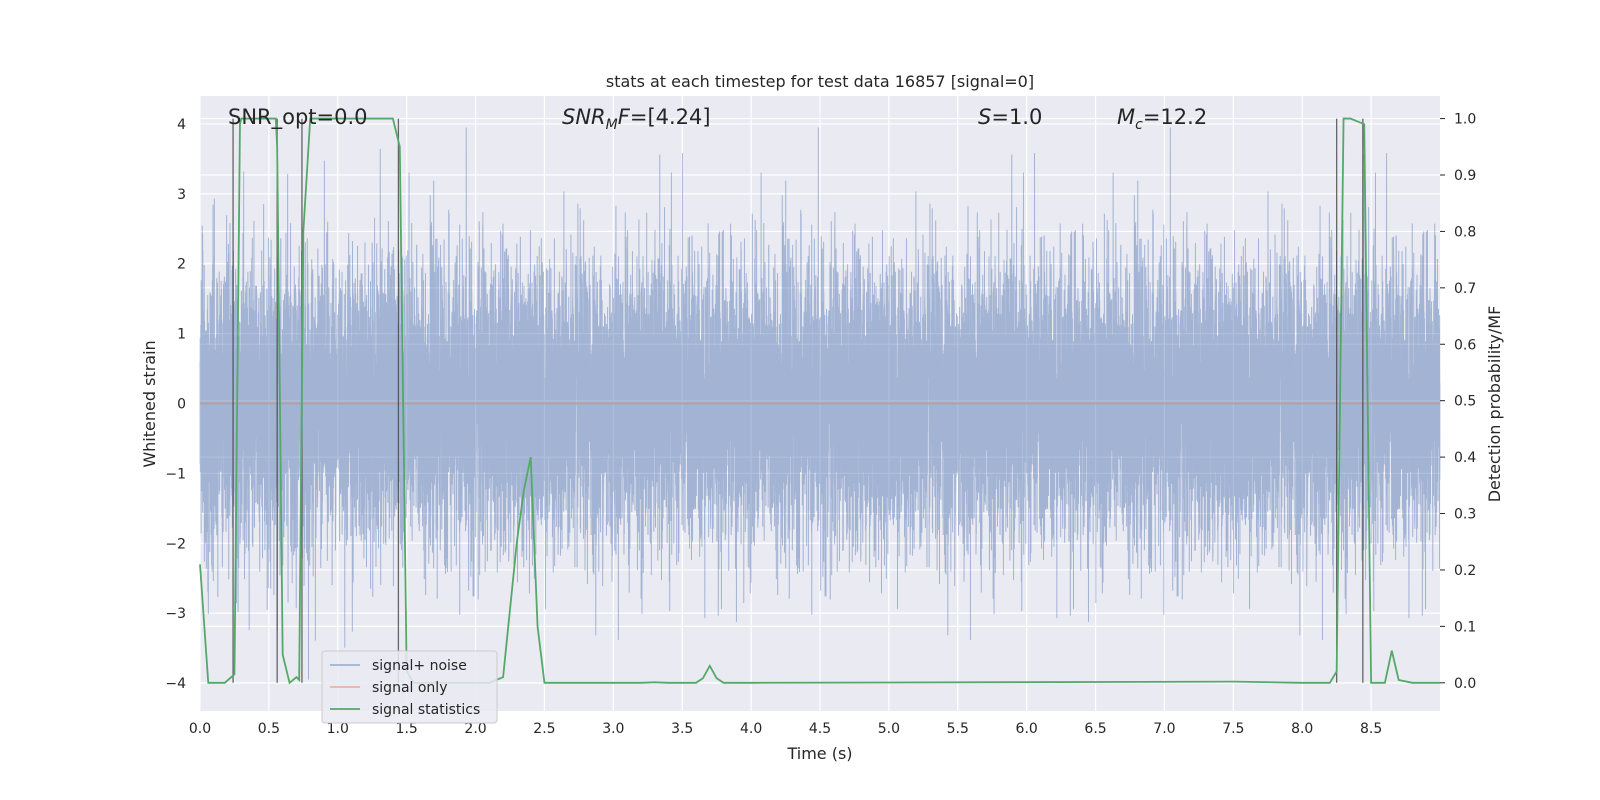 This screenshot has height=800, width=1600. I want to click on x-tick-label-6: 3.0, so click(613, 729).